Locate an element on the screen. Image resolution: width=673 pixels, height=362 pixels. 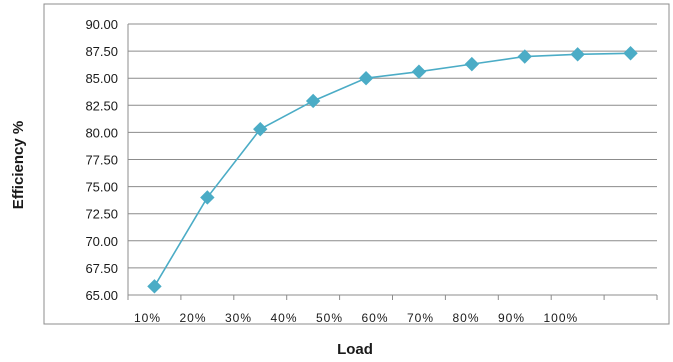
y-tick-label: 72.50 is located at coordinates (101, 214).